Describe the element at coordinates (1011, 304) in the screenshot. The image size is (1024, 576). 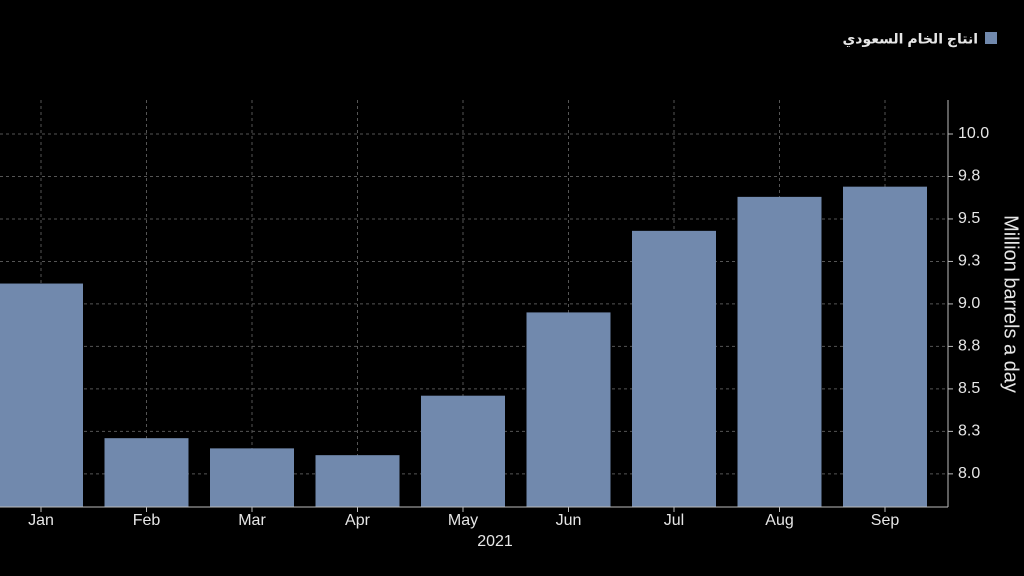
I see `y-axis-label: Million barrels a day` at that location.